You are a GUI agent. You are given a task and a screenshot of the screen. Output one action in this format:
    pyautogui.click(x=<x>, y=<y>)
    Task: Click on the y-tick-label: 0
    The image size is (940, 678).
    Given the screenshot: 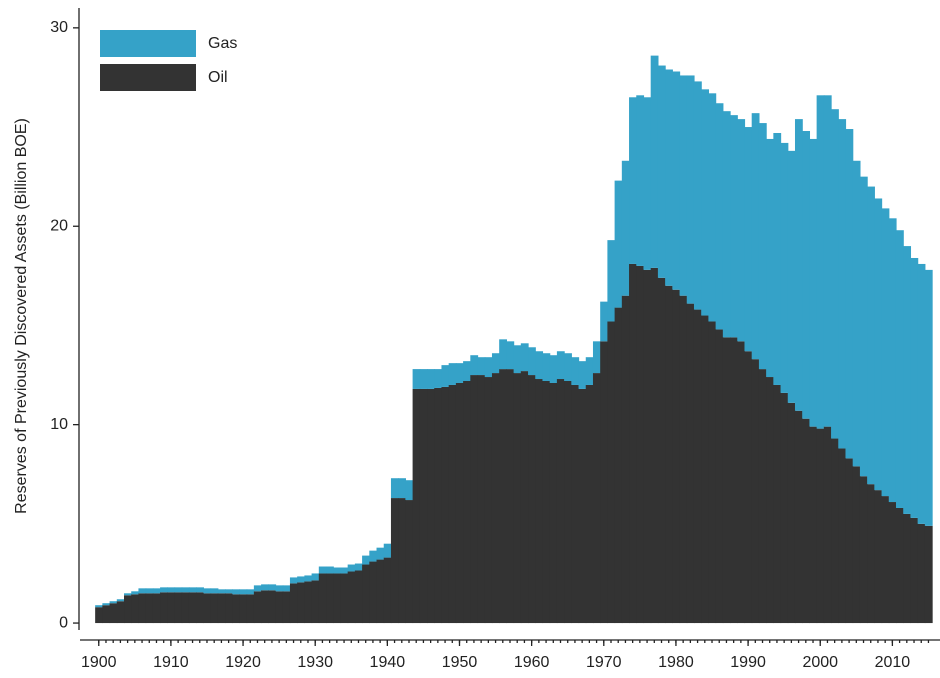 What is the action you would take?
    pyautogui.click(x=63, y=622)
    